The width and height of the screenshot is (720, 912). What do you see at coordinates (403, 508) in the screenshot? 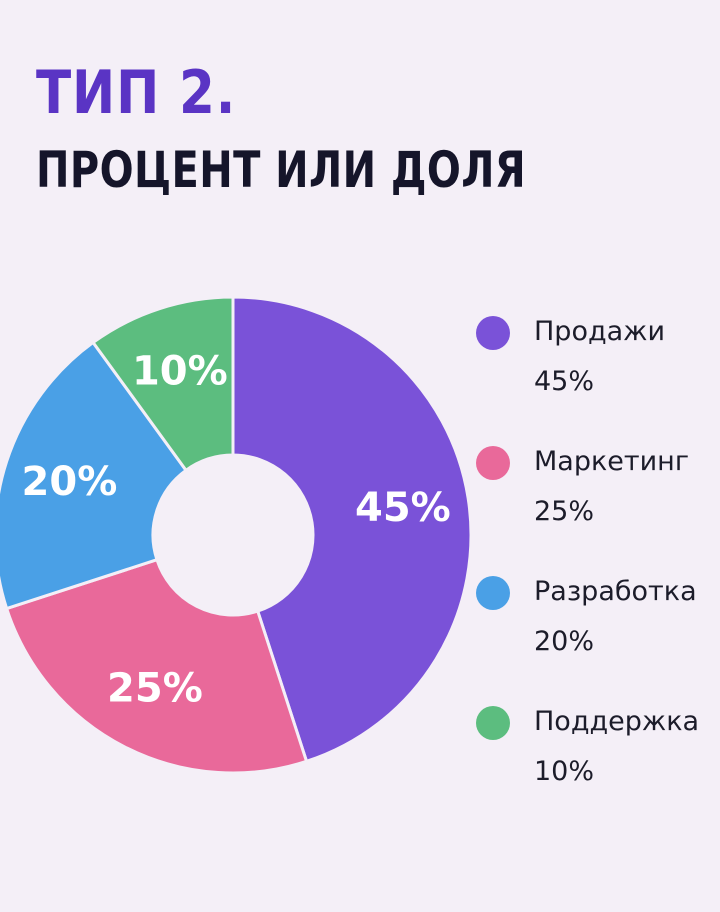
I see `slice-label-sales: 45%` at bounding box center [403, 508].